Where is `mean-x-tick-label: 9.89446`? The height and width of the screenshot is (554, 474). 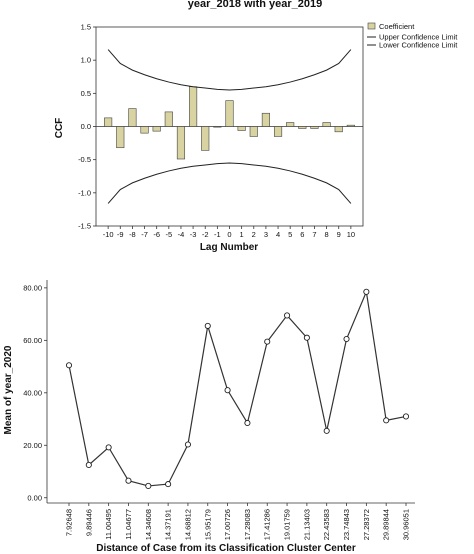 mean-x-tick-label: 9.89446 is located at coordinates (88, 522).